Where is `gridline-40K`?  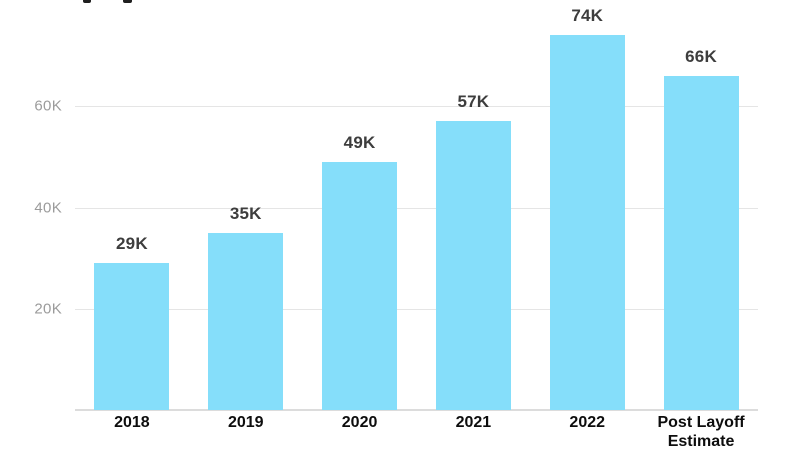
gridline-40K is located at coordinates (416, 208).